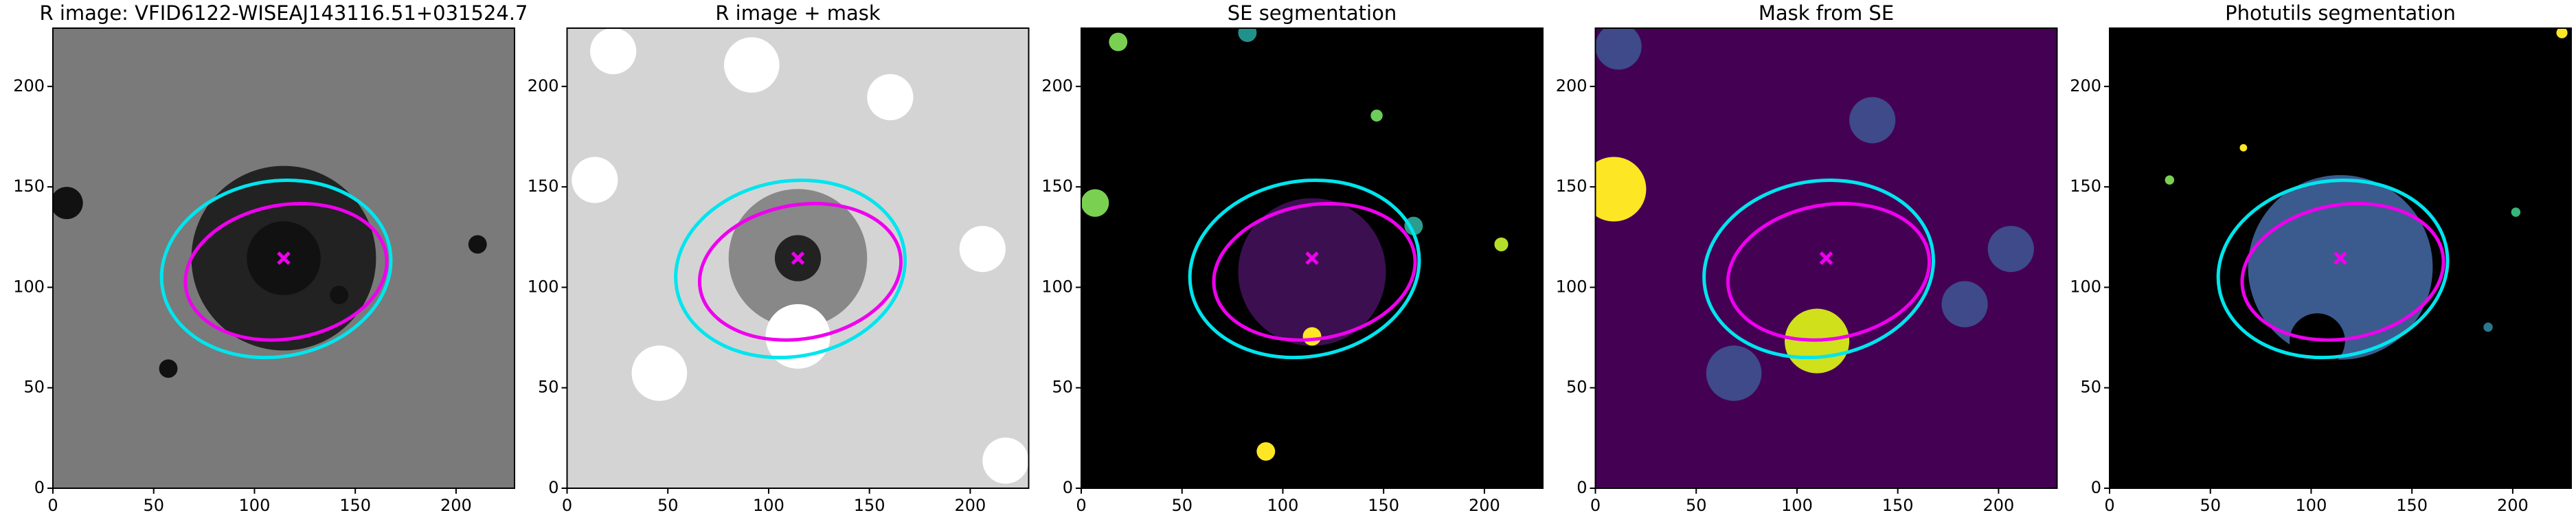  I want to click on panel-title: SE segmentation, so click(1312, 13).